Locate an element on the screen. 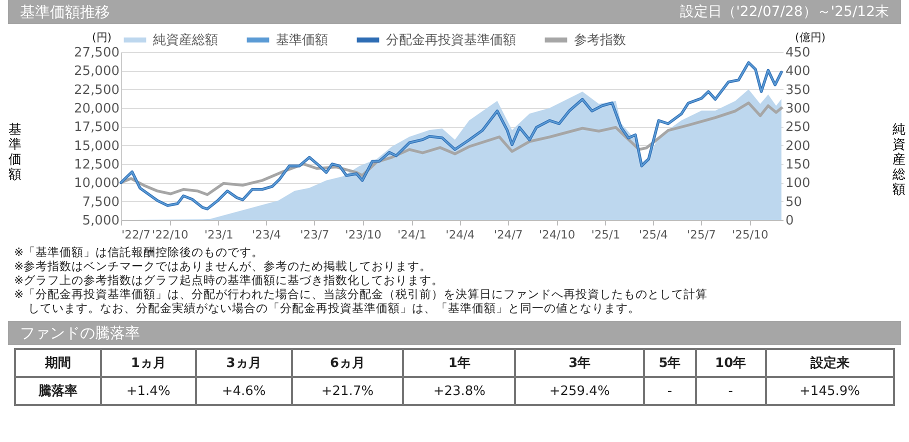 Image resolution: width=909 pixels, height=442 pixels. y-tick-label: 17,500 is located at coordinates (97, 128).